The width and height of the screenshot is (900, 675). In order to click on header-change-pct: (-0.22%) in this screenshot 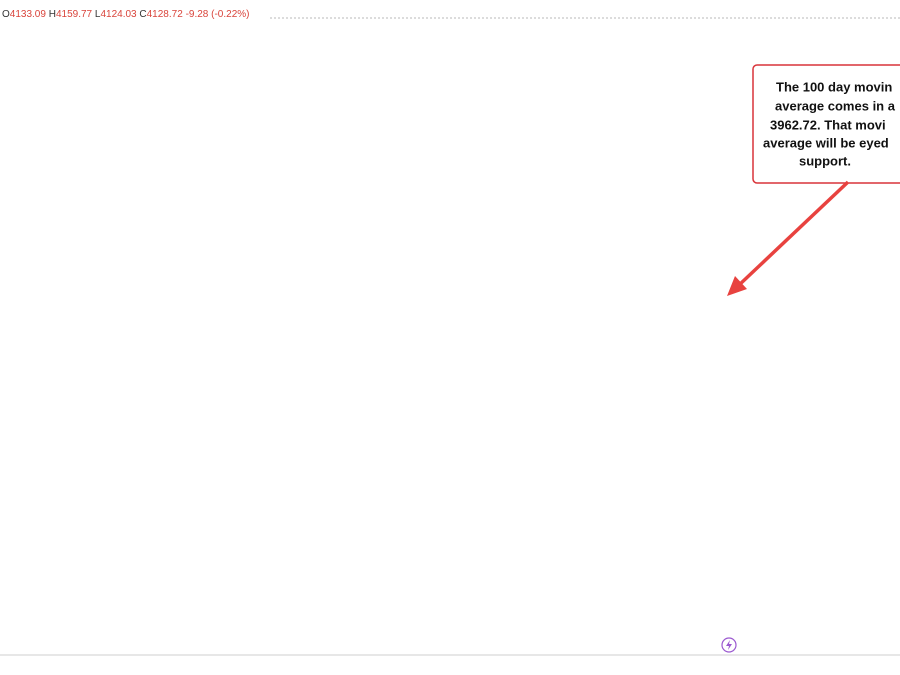, I will do `click(230, 14)`.